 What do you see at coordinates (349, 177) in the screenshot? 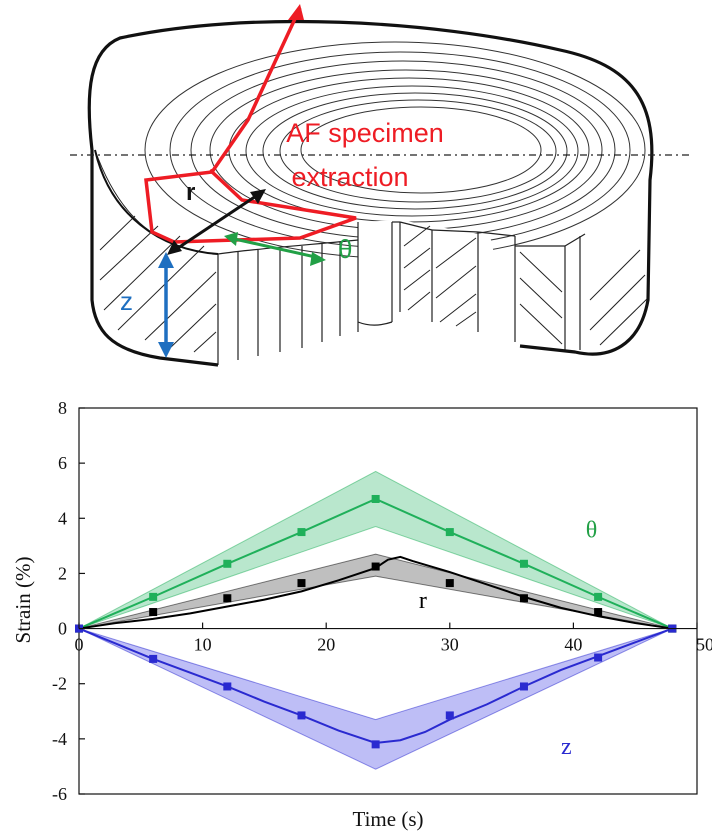
I see `diagram-title-line2: extraction` at bounding box center [349, 177].